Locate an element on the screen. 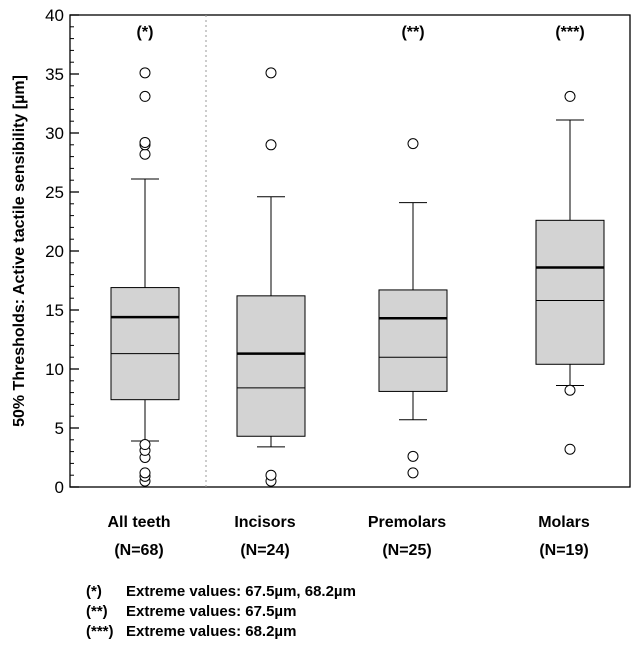  footnote-mark: (*) is located at coordinates (94, 591).